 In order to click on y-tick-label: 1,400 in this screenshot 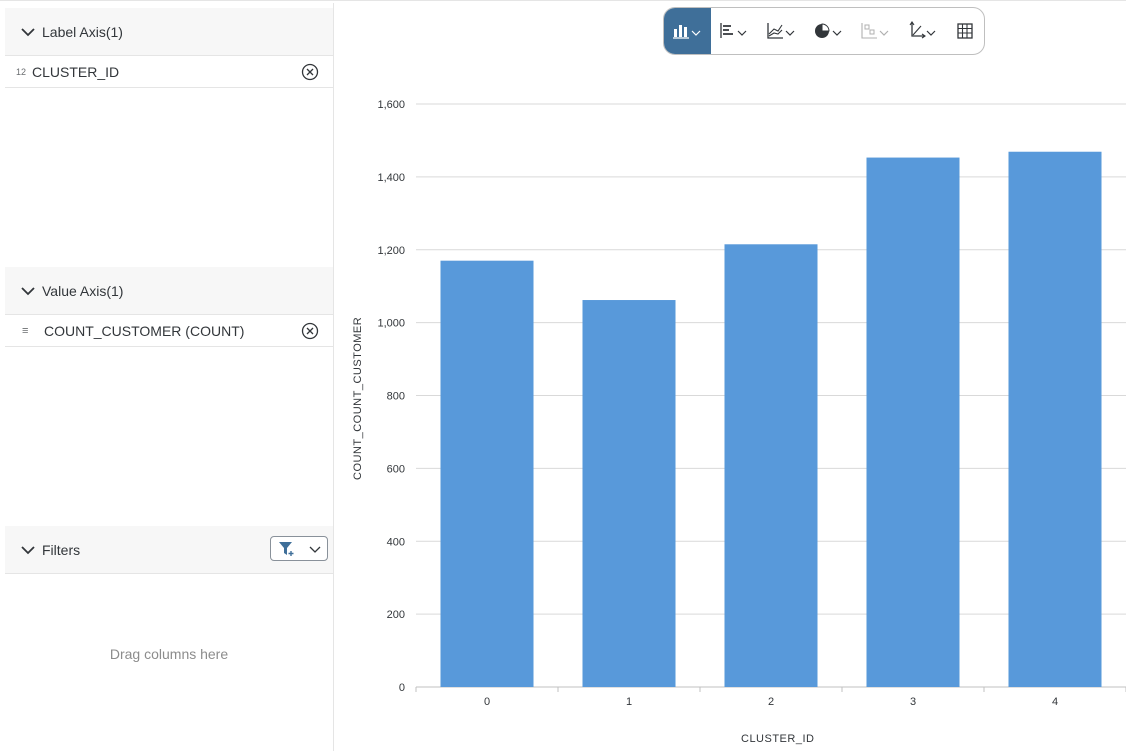, I will do `click(391, 178)`.